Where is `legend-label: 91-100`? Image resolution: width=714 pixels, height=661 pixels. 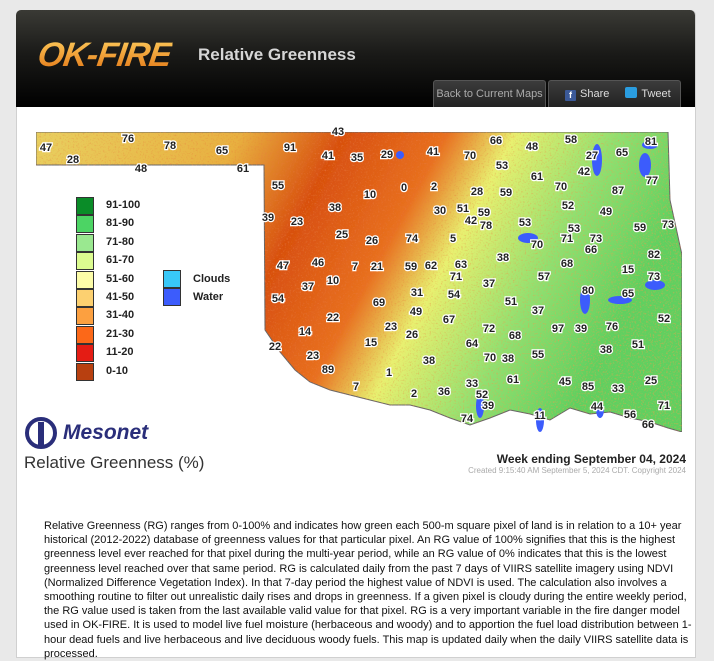
legend-label: 91-100 is located at coordinates (123, 205).